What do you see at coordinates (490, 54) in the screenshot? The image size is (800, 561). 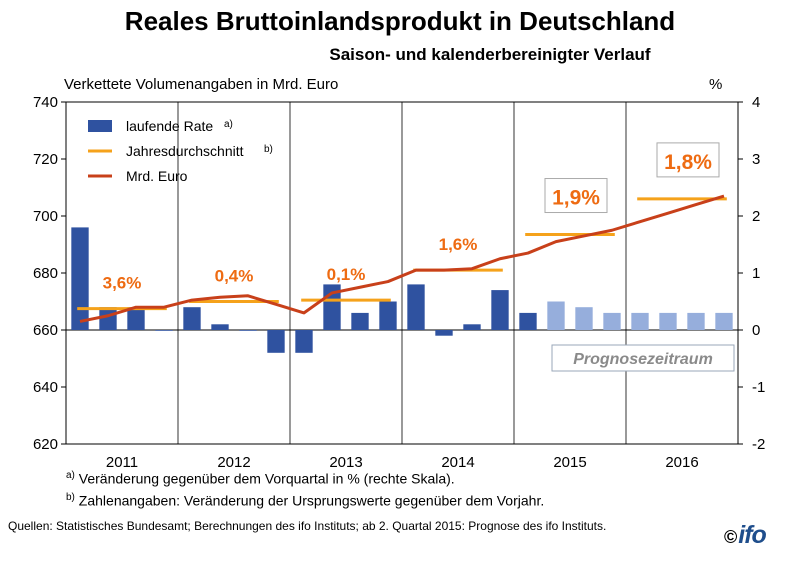 I see `chart-subtitle: Saison- und kalenderbereinigter Verlauf` at bounding box center [490, 54].